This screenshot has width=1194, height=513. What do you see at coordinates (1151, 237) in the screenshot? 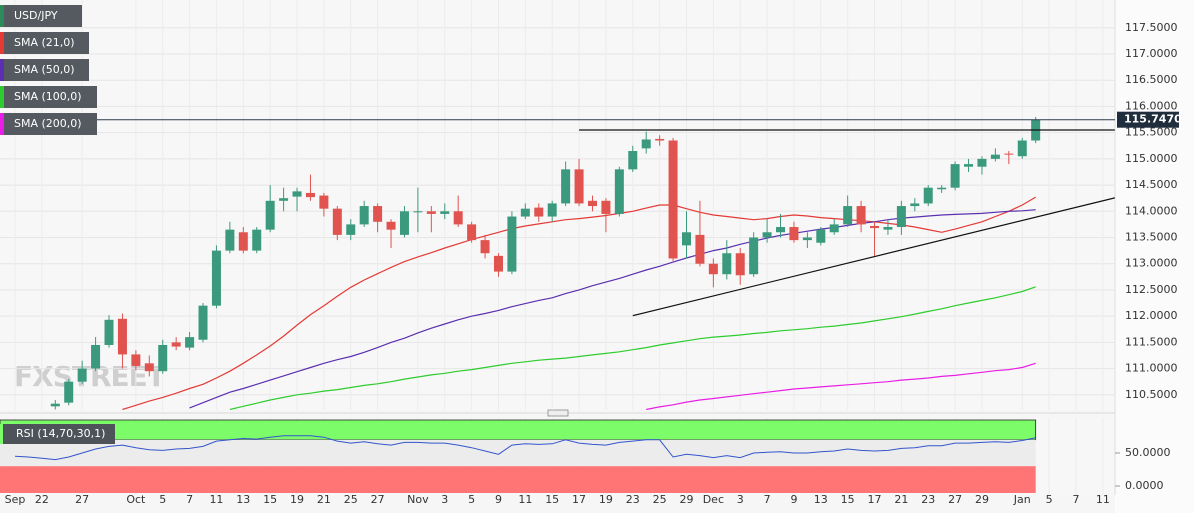
I see `y-tick-label: 113.5000` at bounding box center [1151, 237].